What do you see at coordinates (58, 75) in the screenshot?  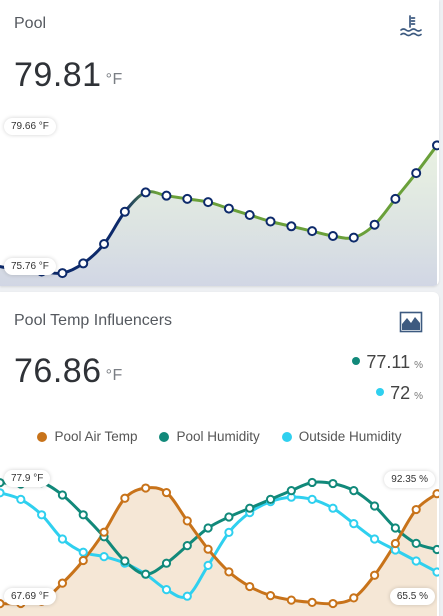 I see `temperature-number: 79.81` at bounding box center [58, 75].